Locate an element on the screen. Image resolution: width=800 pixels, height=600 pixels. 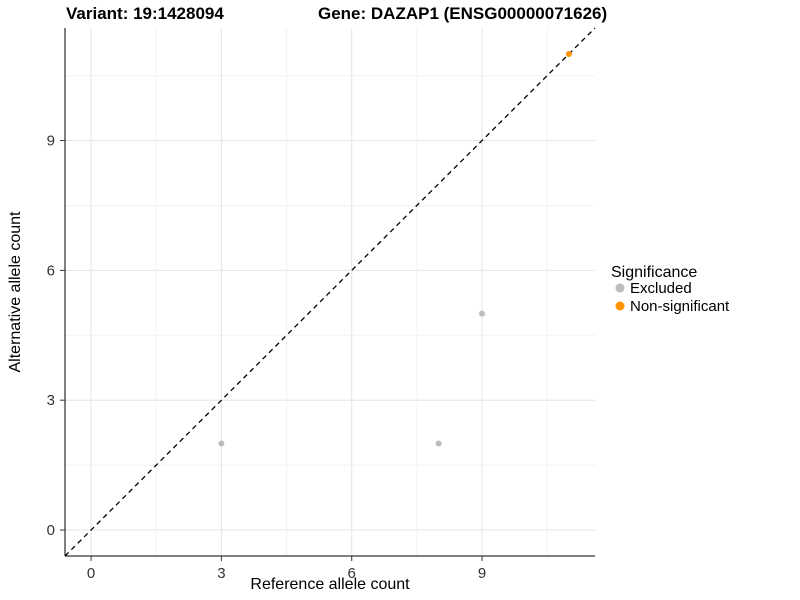
x-axis-label: Reference allele count is located at coordinates (330, 584).